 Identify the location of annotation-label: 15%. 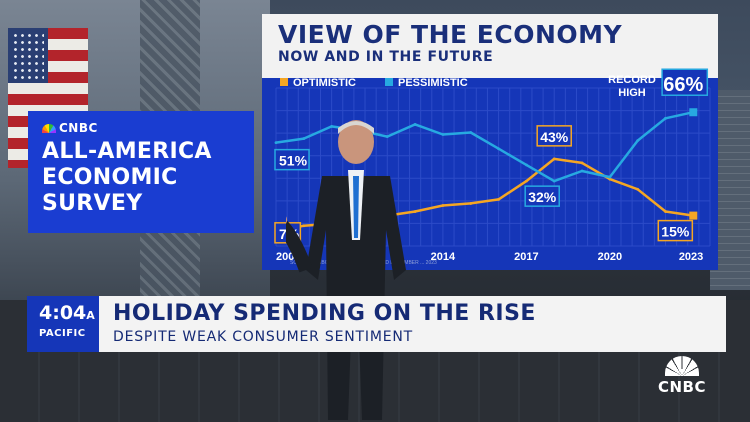
(675, 232).